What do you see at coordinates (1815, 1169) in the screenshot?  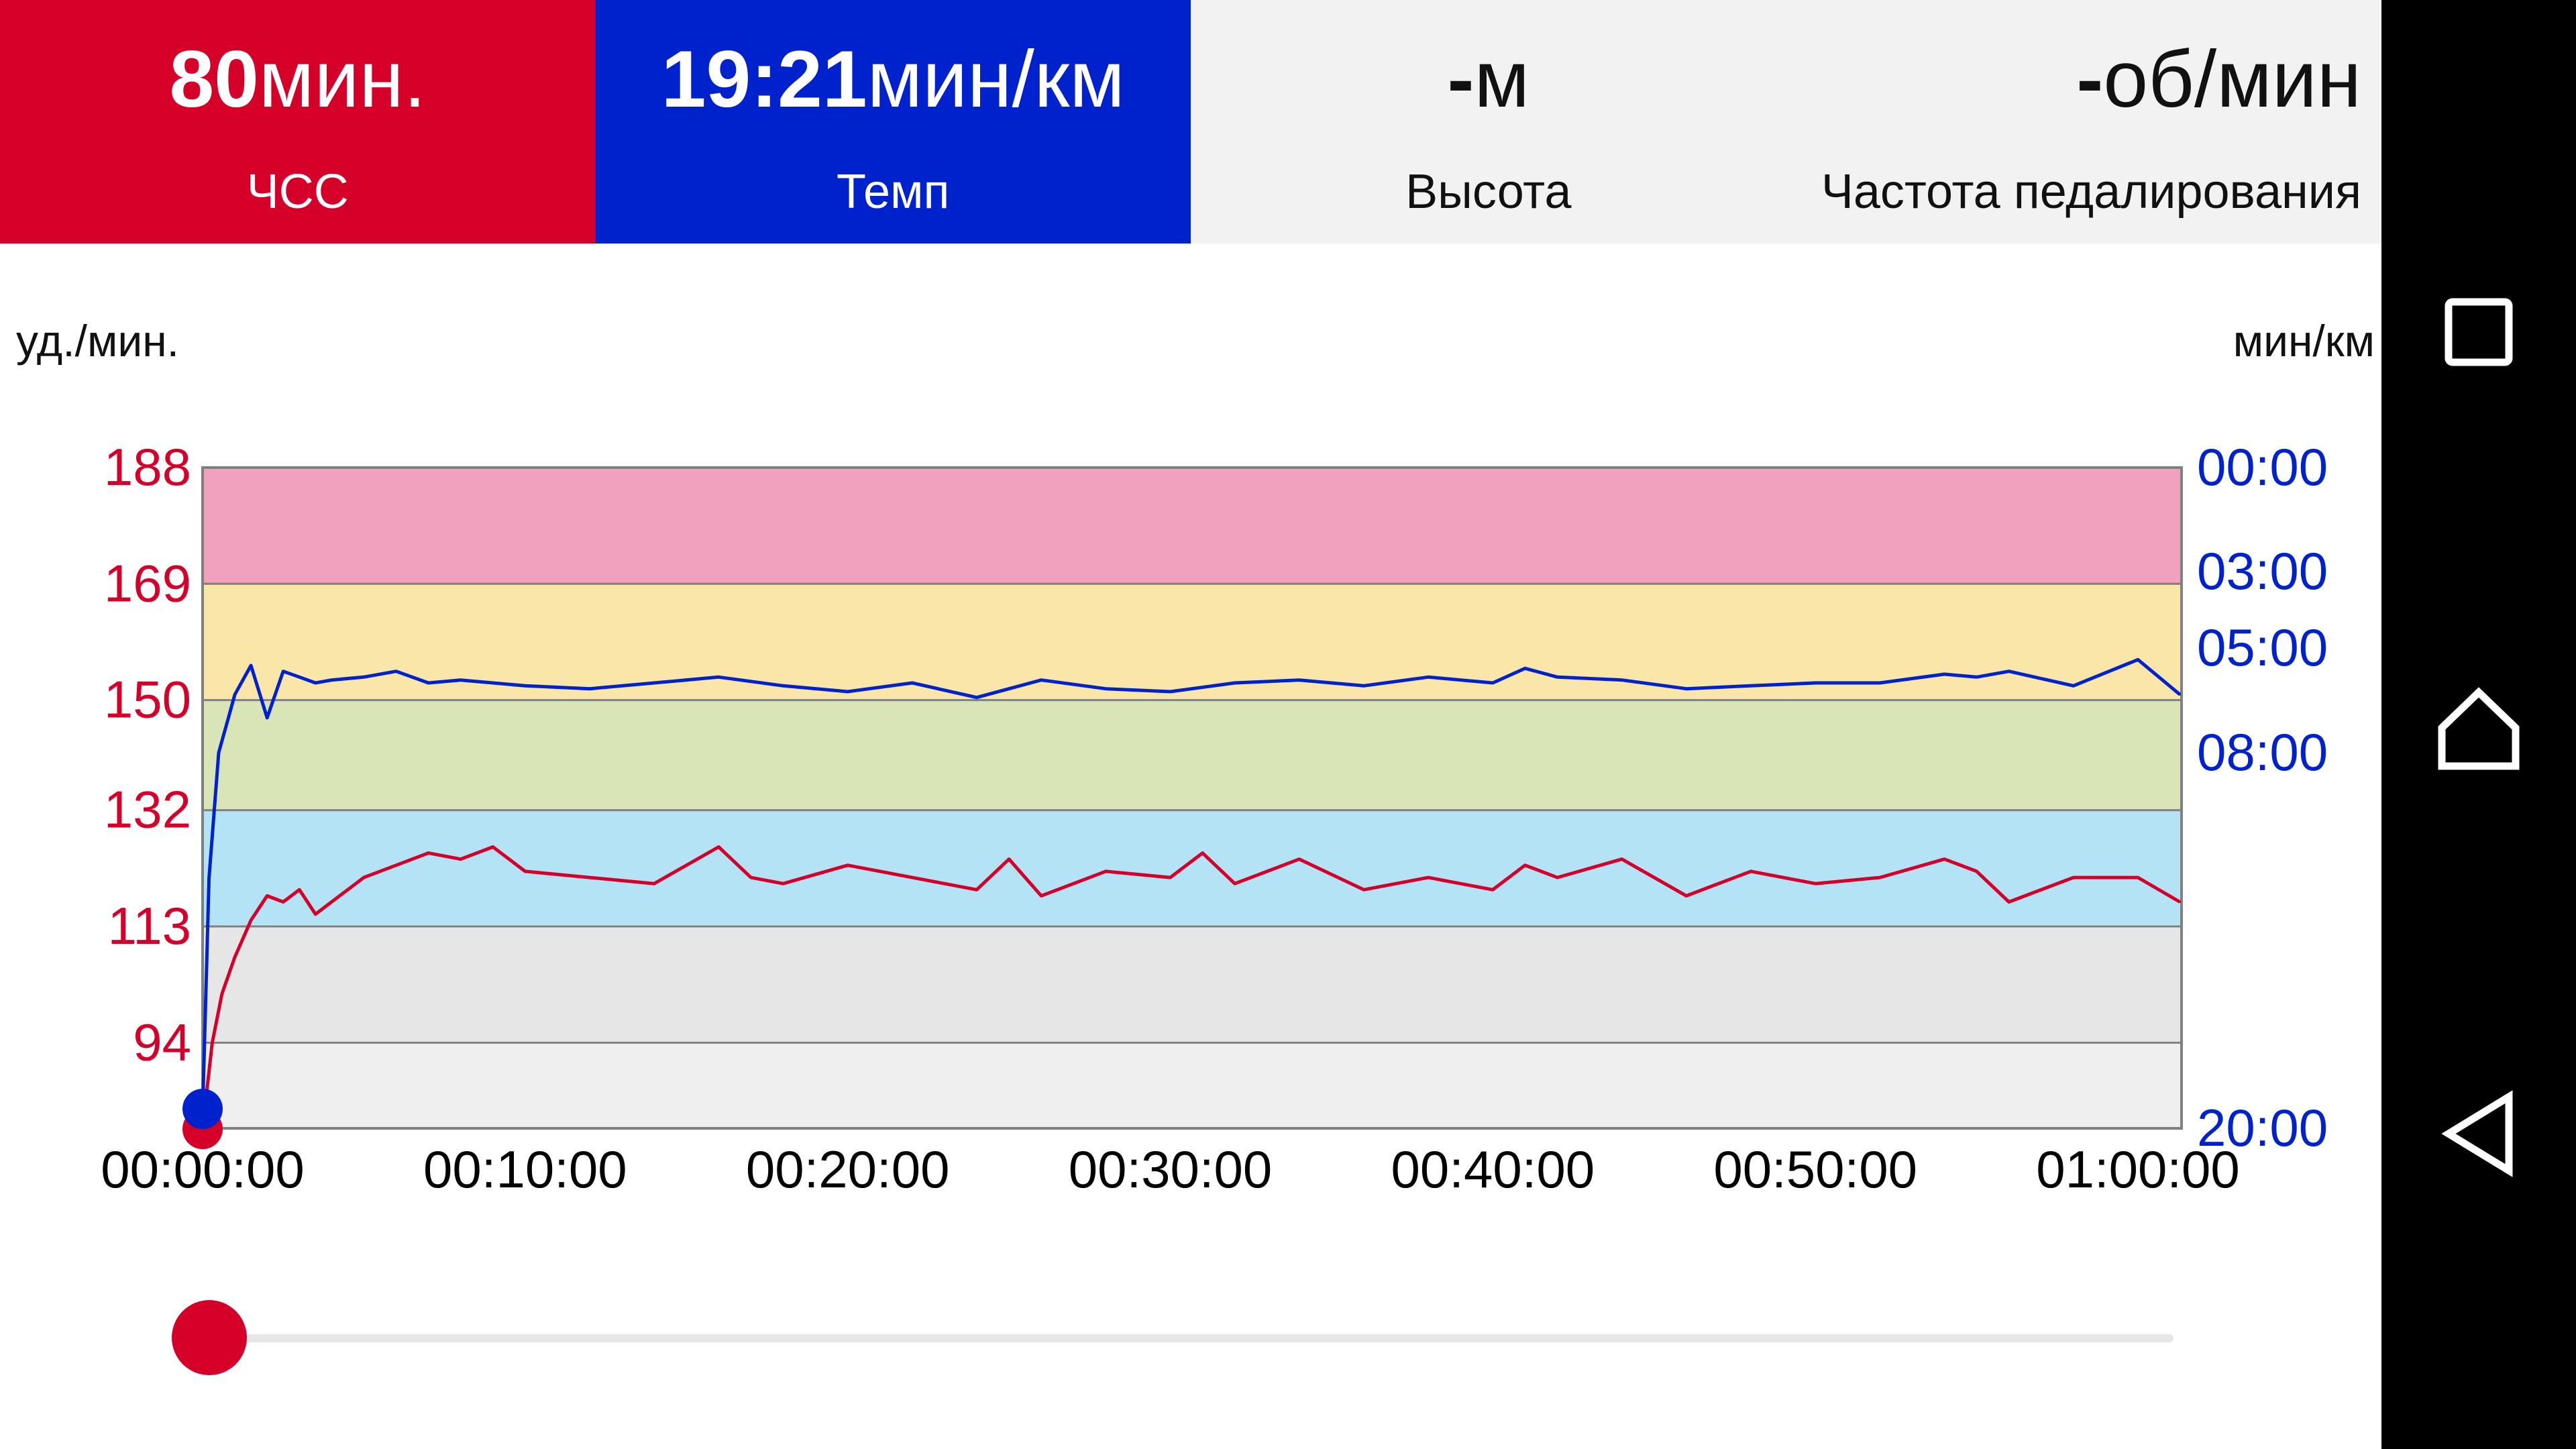 I see `x-tick-label: 00:50:00` at bounding box center [1815, 1169].